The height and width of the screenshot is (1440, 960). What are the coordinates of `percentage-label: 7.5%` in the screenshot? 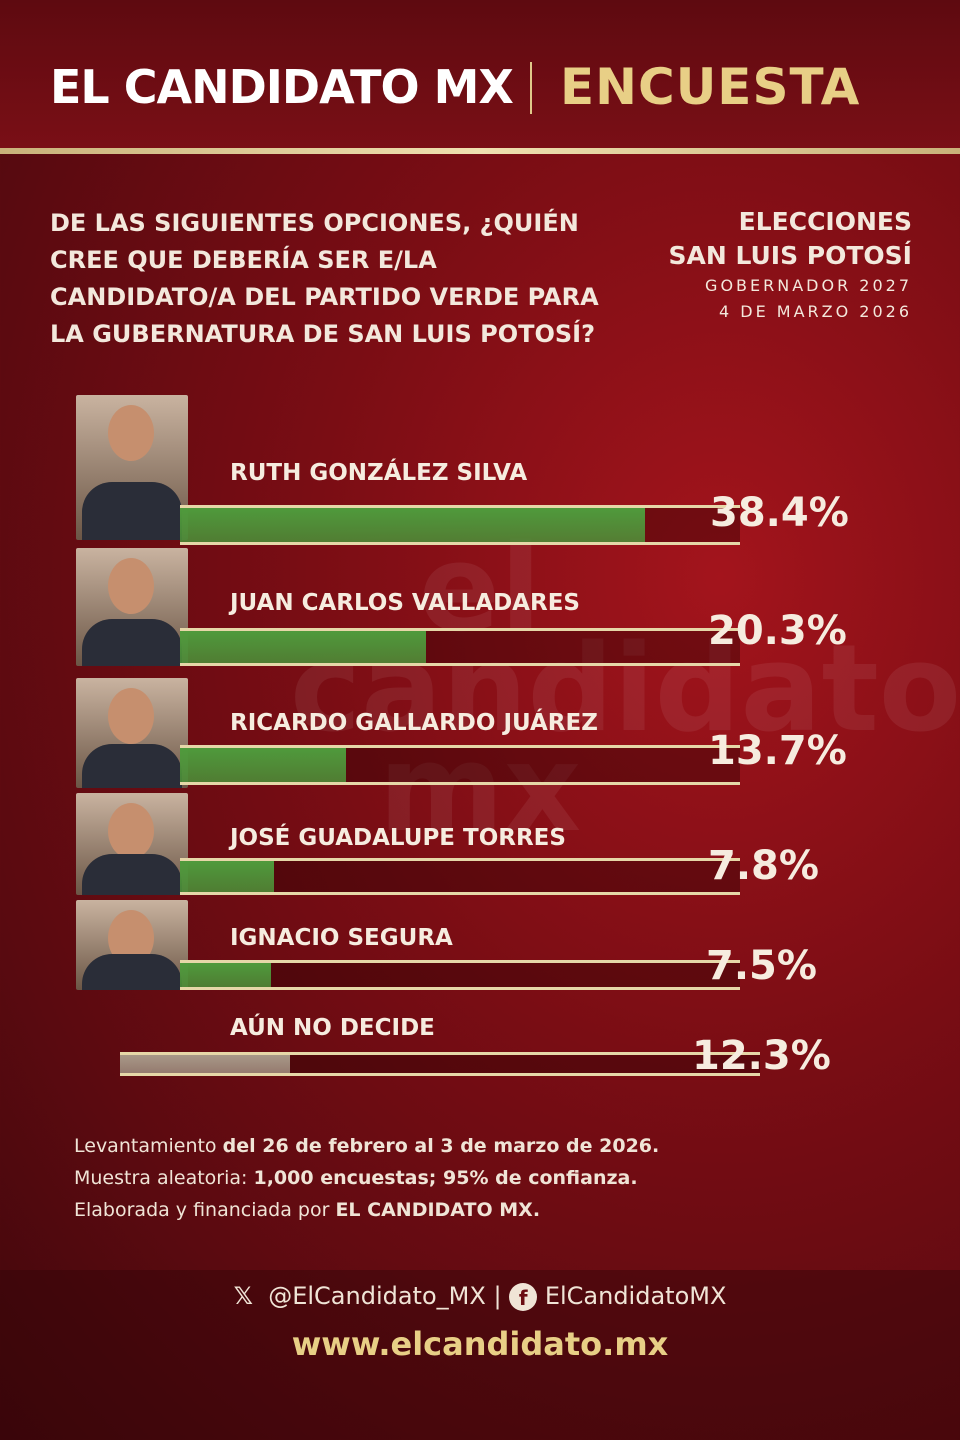 It's located at (761, 966).